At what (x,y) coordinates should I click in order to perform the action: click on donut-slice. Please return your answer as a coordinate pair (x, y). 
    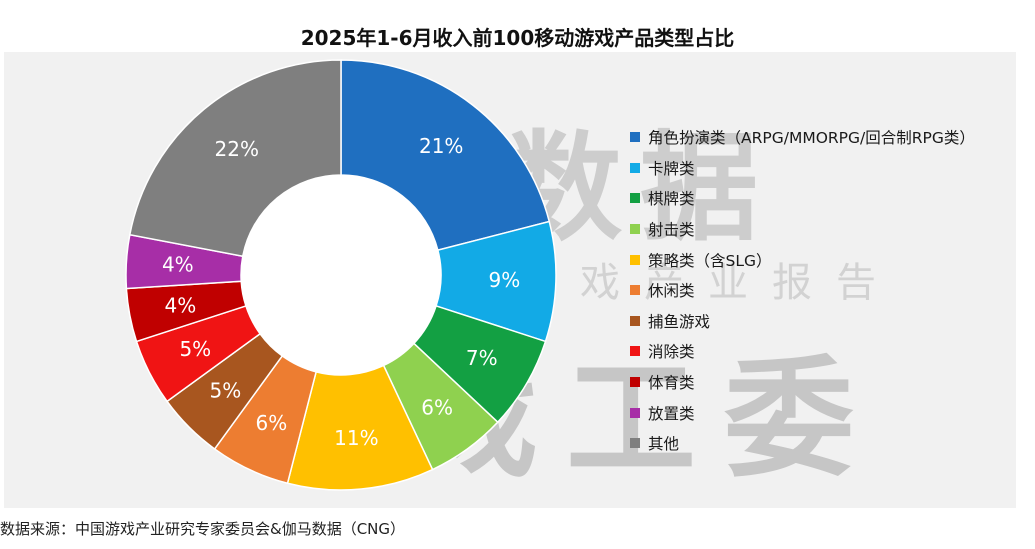
    Looking at the image, I should click on (235, 158).